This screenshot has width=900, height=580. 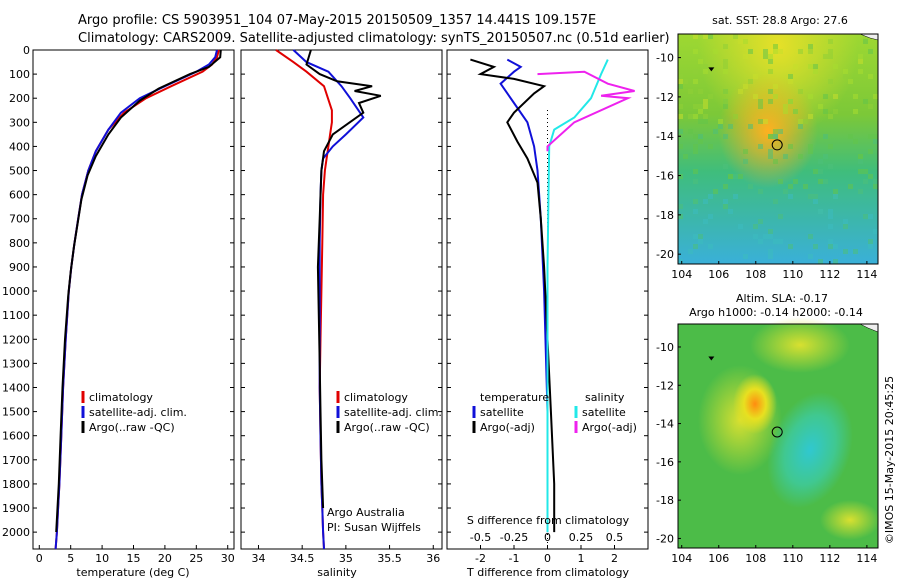 What do you see at coordinates (346, 558) in the screenshot?
I see `sal-xtick-label: 35` at bounding box center [346, 558].